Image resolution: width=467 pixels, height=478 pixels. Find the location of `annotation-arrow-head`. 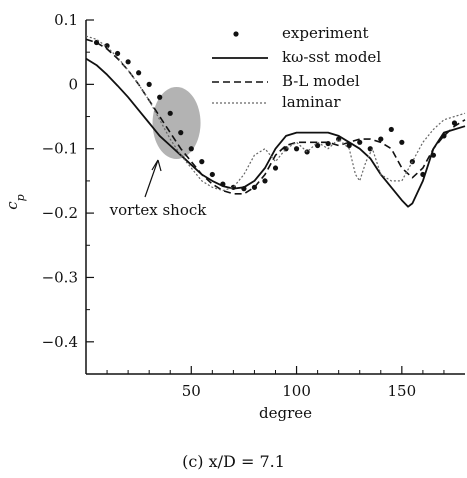

annotation-arrow-head is located at coordinates (156, 165).